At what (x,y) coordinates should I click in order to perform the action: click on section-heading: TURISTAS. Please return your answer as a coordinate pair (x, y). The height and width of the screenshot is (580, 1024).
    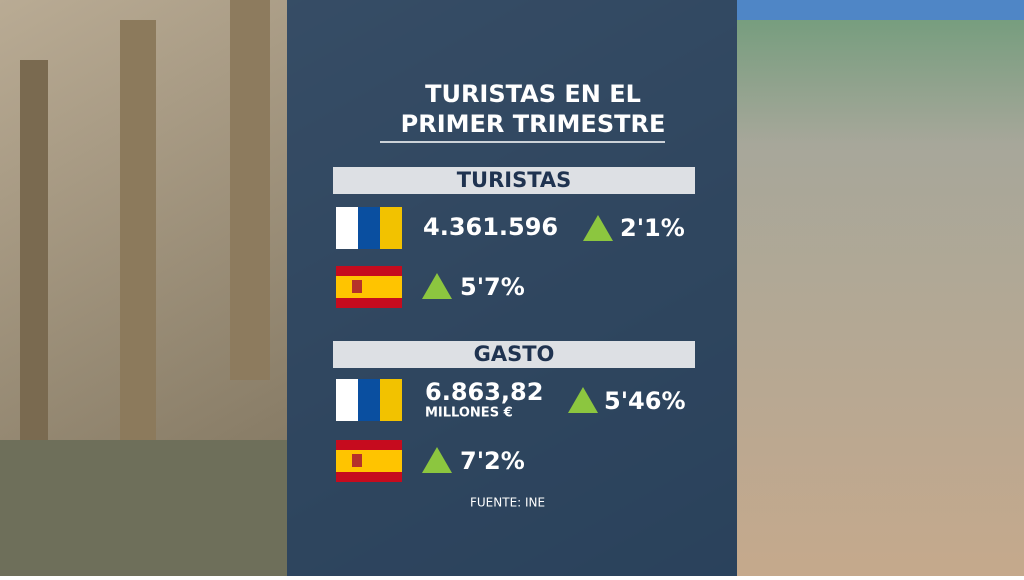
    Looking at the image, I should click on (514, 180).